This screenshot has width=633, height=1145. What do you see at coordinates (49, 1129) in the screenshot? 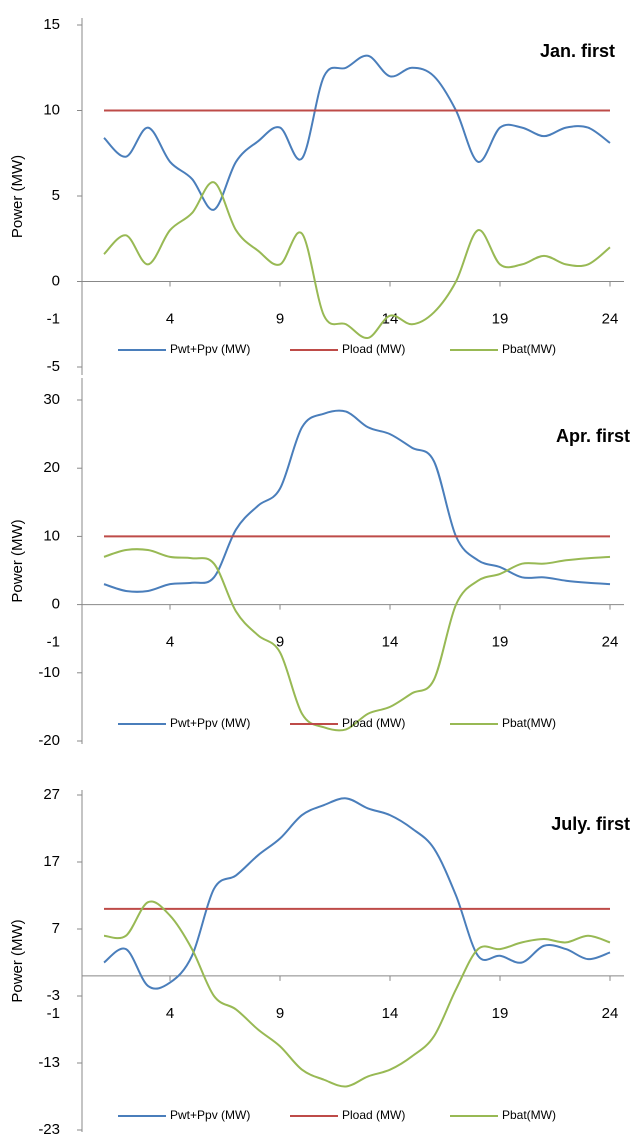
I see `y-tick-label: -23` at bounding box center [49, 1129].